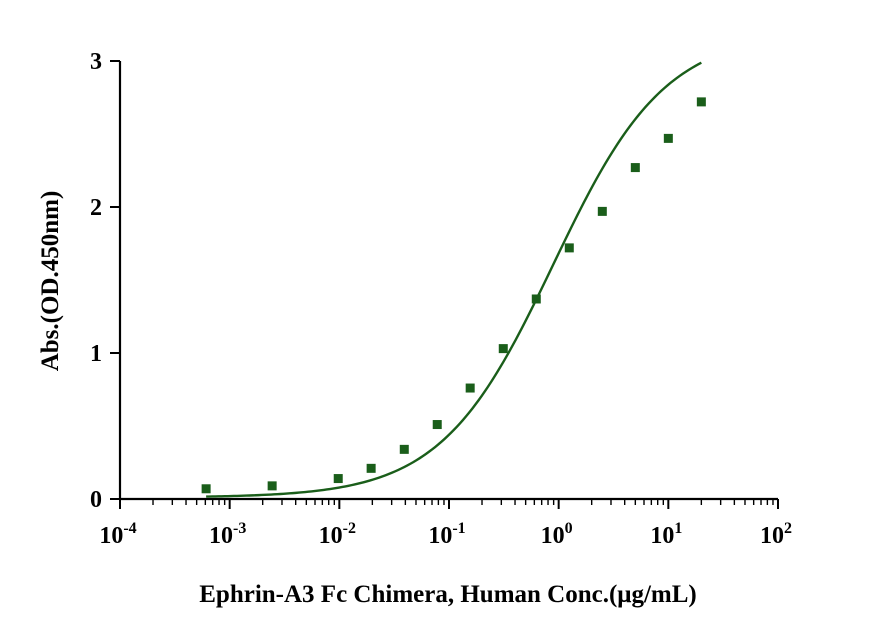  I want to click on y-tick-label: 0, so click(96, 500).